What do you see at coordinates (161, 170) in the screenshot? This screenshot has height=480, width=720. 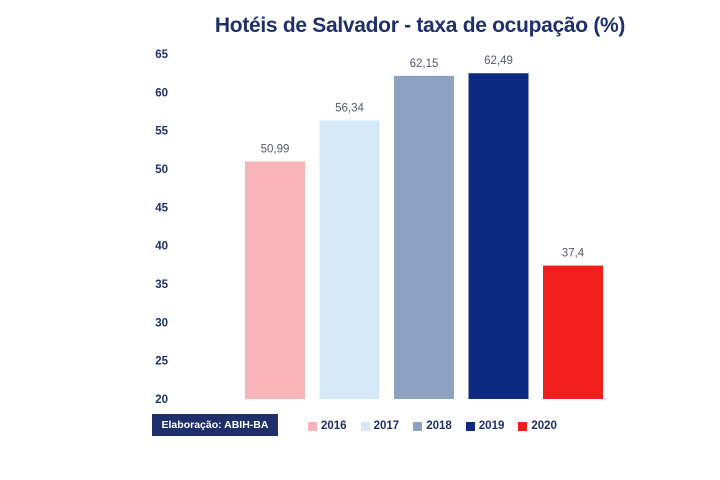 I see `y-tick-label: 50` at bounding box center [161, 170].